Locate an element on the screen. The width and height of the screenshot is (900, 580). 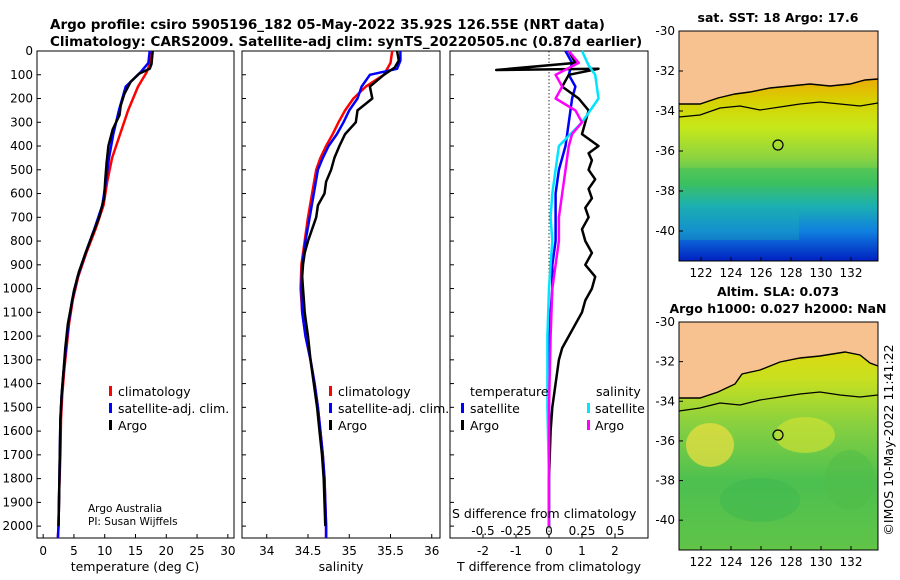
x-tick-label: 35.5 is located at coordinates (390, 551).